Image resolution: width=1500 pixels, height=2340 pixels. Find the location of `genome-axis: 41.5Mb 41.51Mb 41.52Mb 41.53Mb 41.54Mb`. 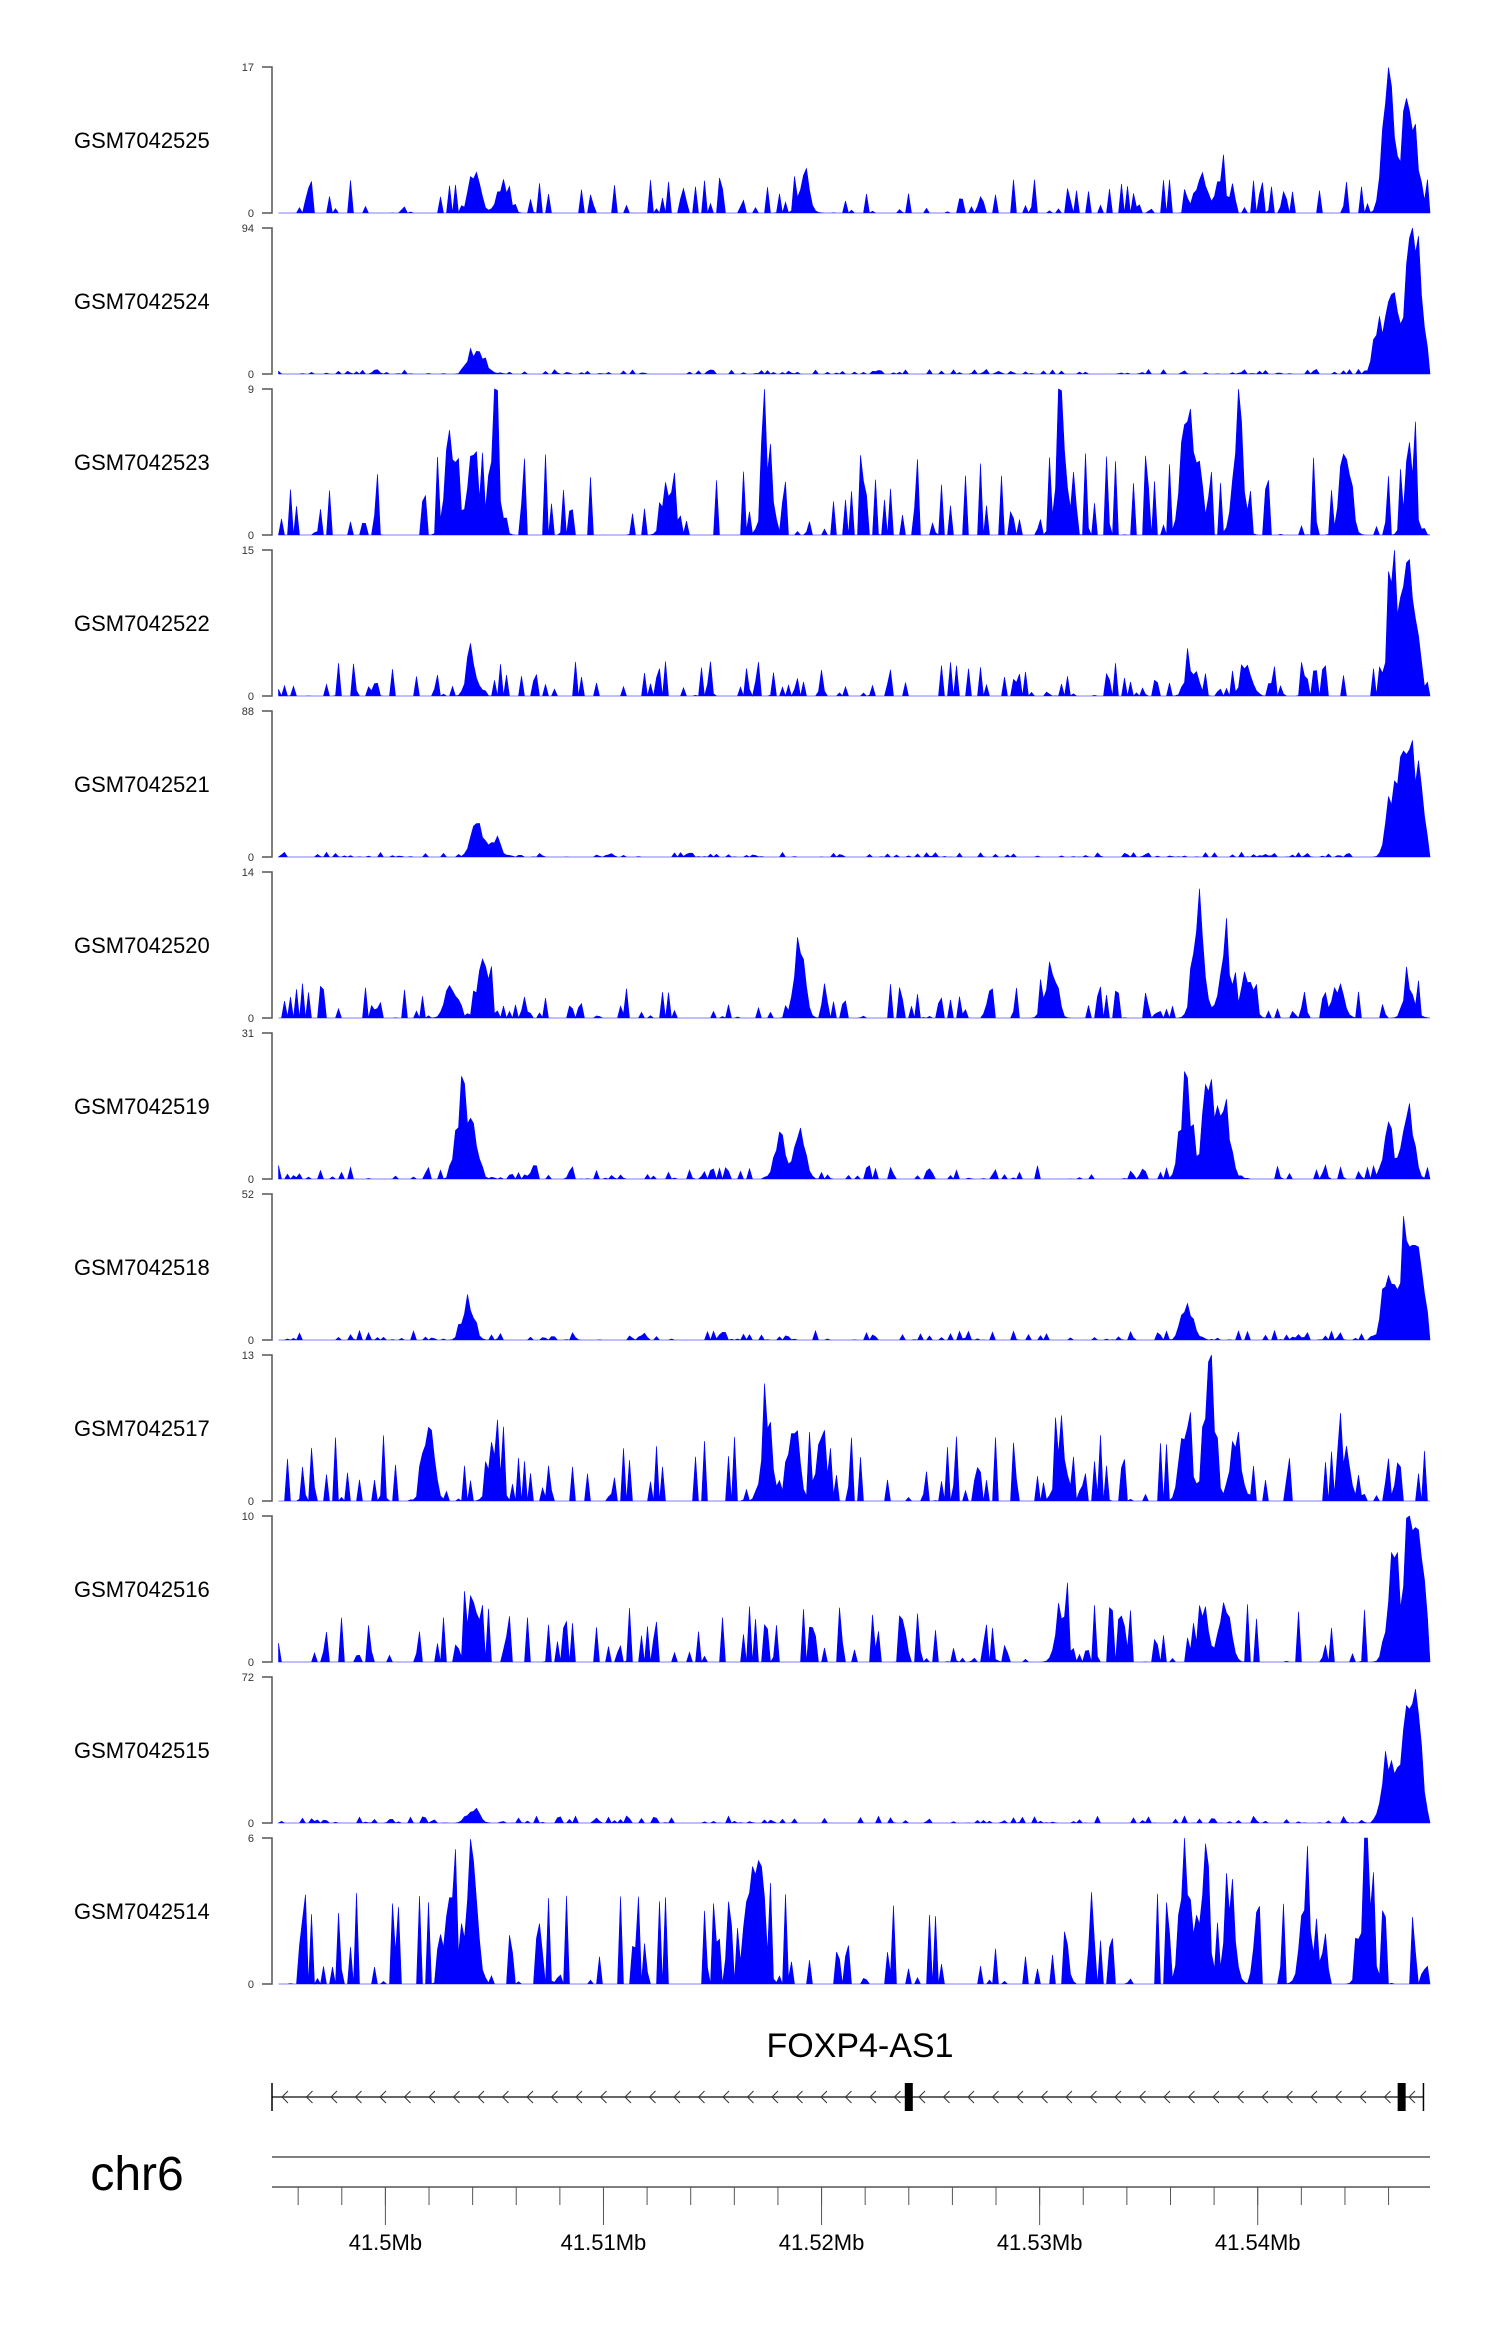

genome-axis: 41.5Mb 41.51Mb 41.52Mb 41.53Mb 41.54Mb is located at coordinates (851, 2205).